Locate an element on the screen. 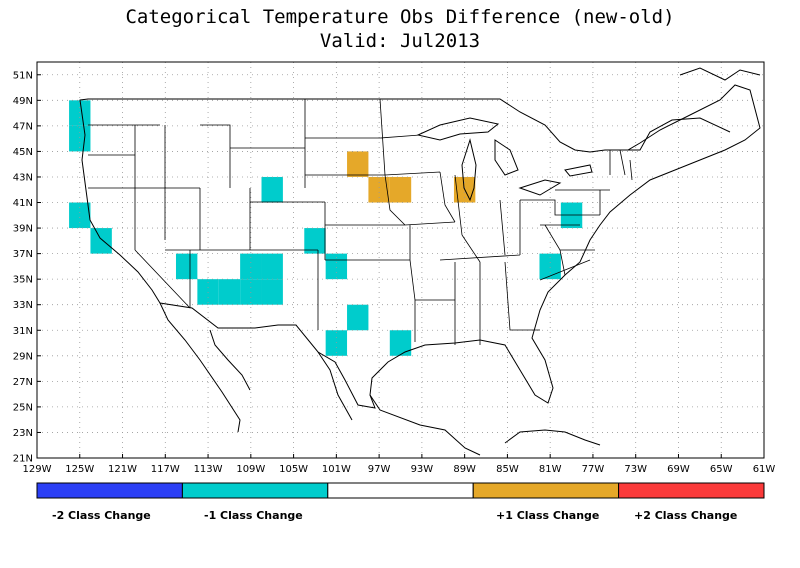 The image size is (800, 568). lake-michigan is located at coordinates (469, 170).